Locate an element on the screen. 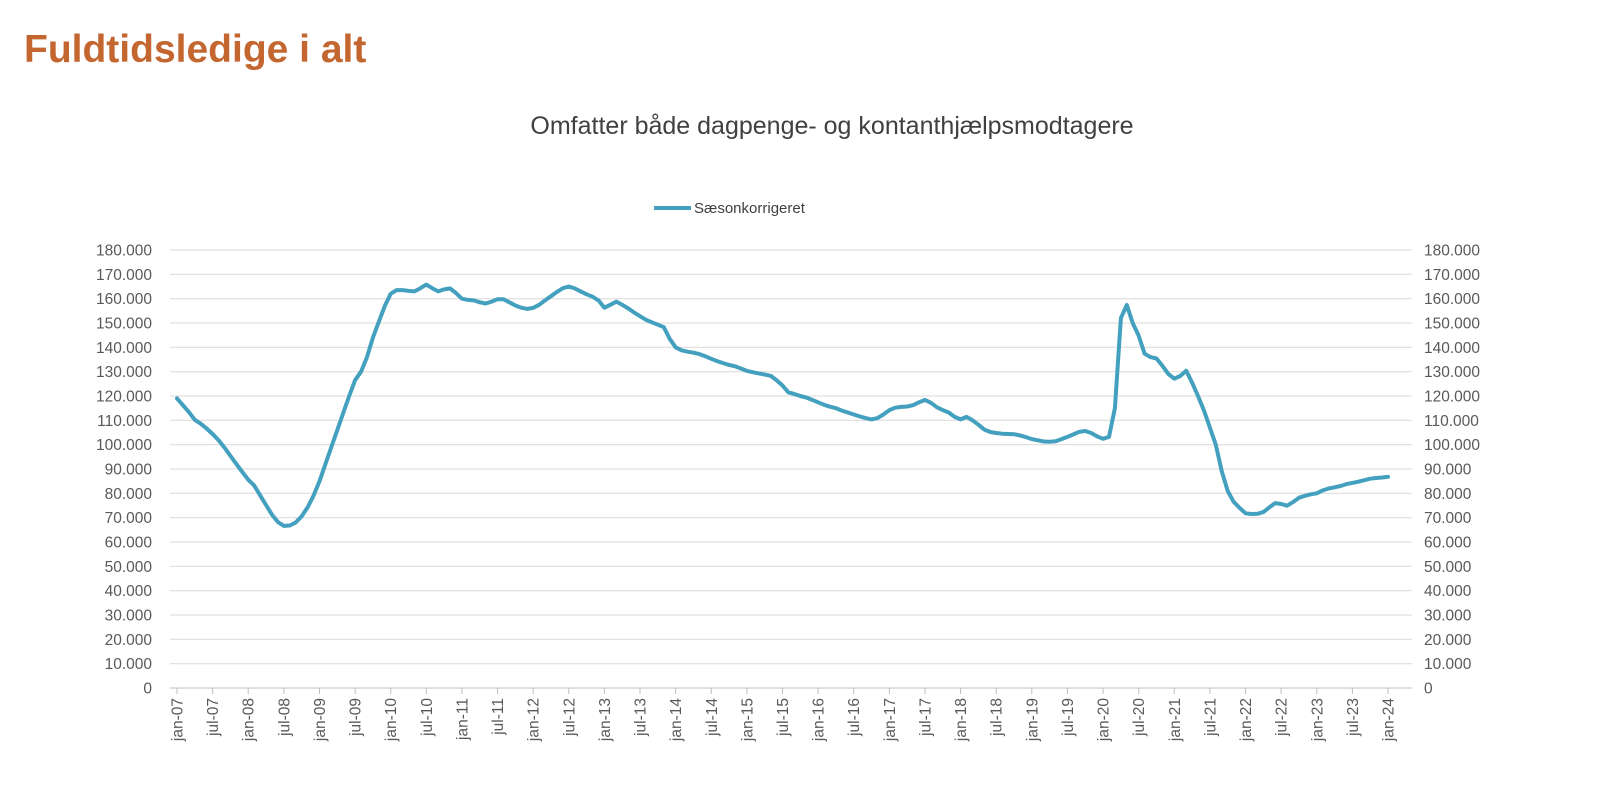 This screenshot has height=800, width=1600. x-axis-label: jul-20 is located at coordinates (1139, 717).